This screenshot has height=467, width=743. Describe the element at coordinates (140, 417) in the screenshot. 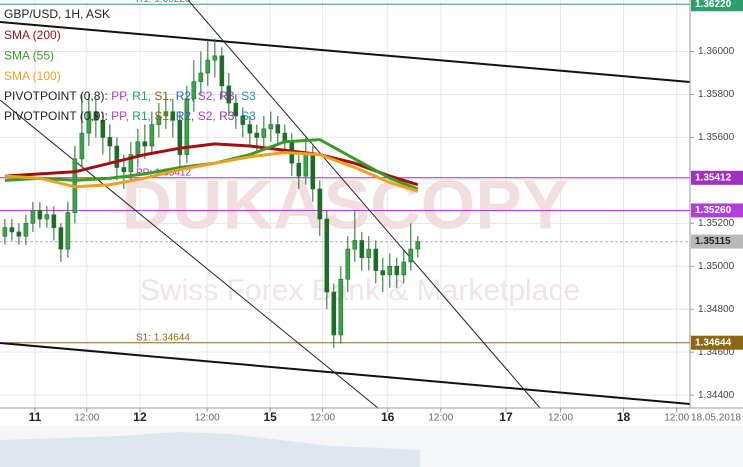

I see `x-tick-label: 12` at that location.